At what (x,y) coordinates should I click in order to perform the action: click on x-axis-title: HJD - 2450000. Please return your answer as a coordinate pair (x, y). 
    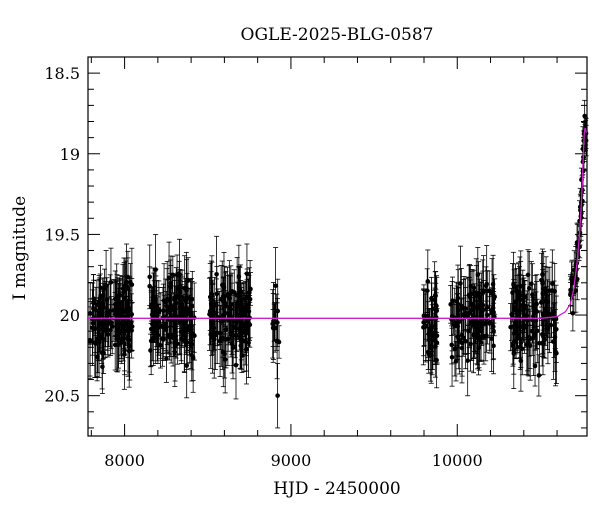
    Looking at the image, I should click on (337, 489).